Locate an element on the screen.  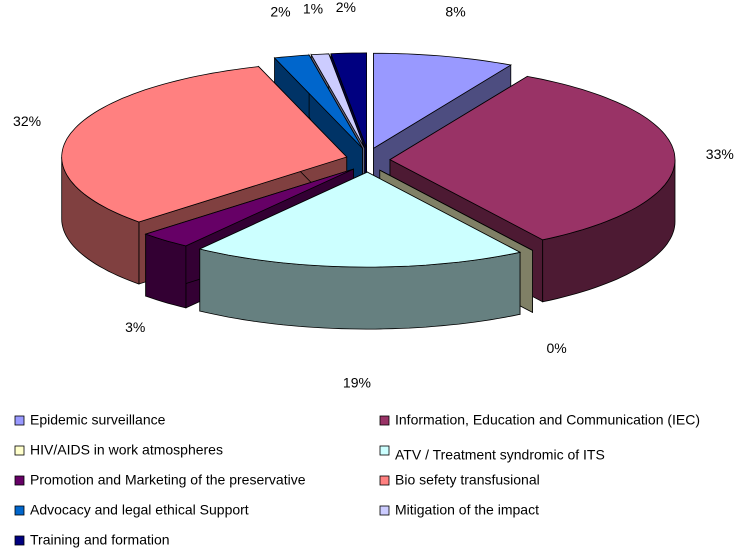
data-label: 19% is located at coordinates (357, 383).